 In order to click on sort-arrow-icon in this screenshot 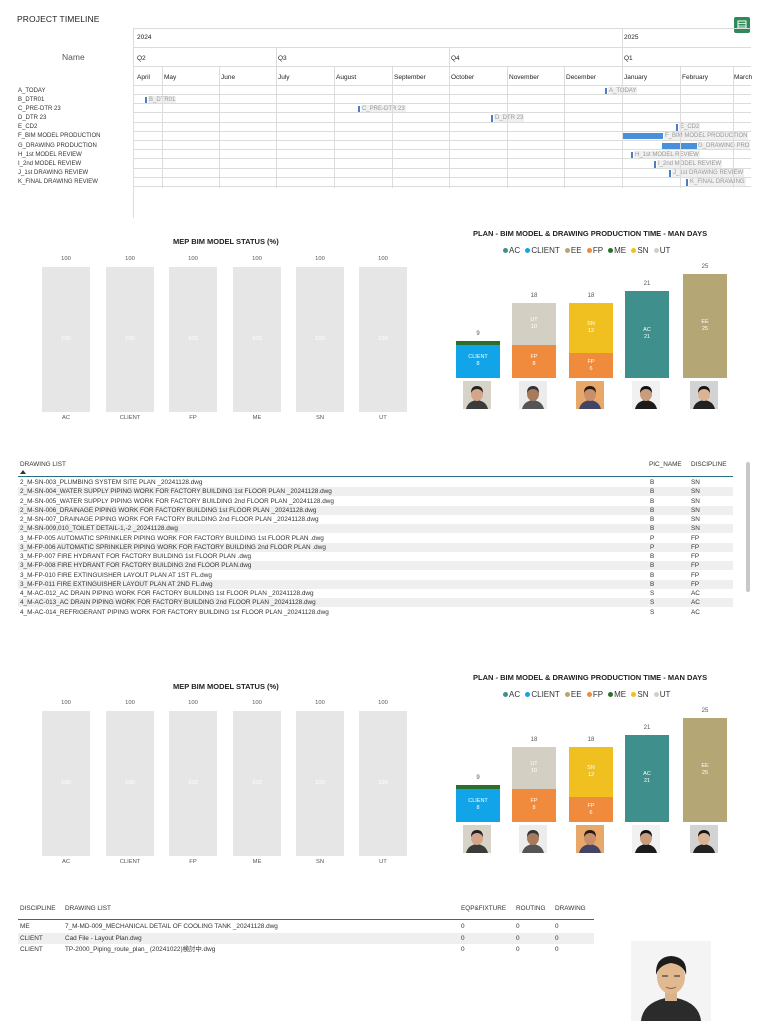, I will do `click(23, 472)`.